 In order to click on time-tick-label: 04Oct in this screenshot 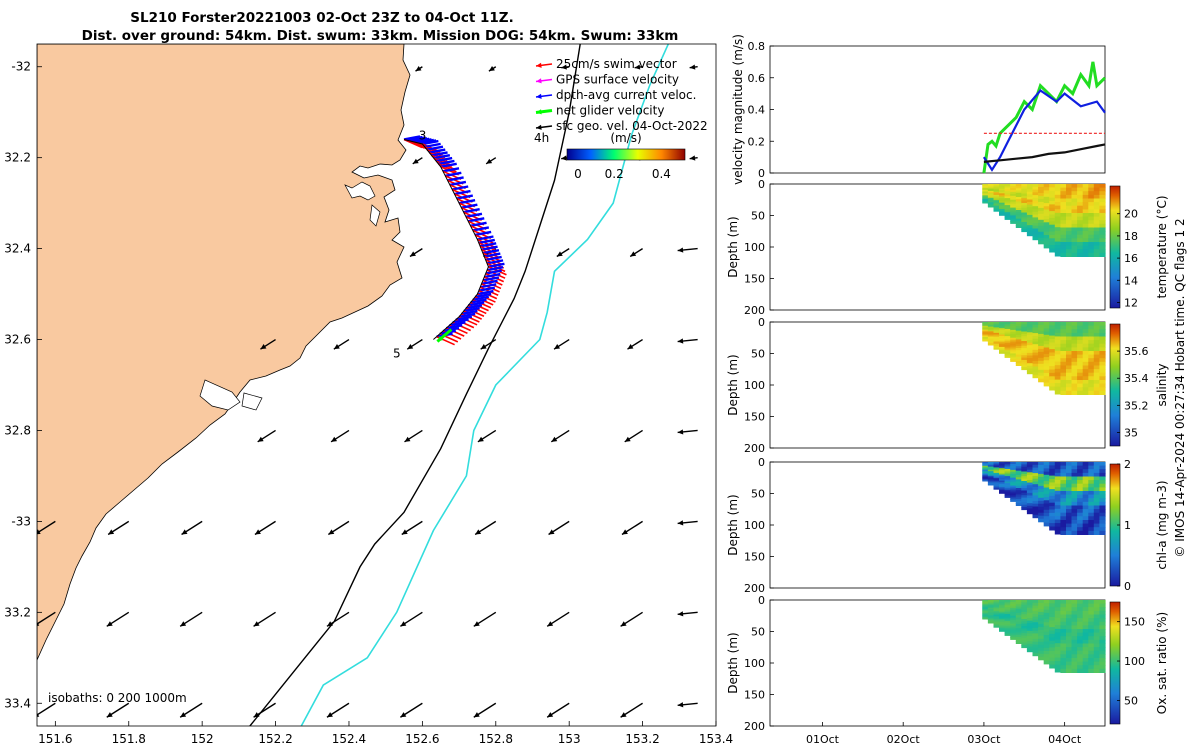, I will do `click(1065, 739)`.